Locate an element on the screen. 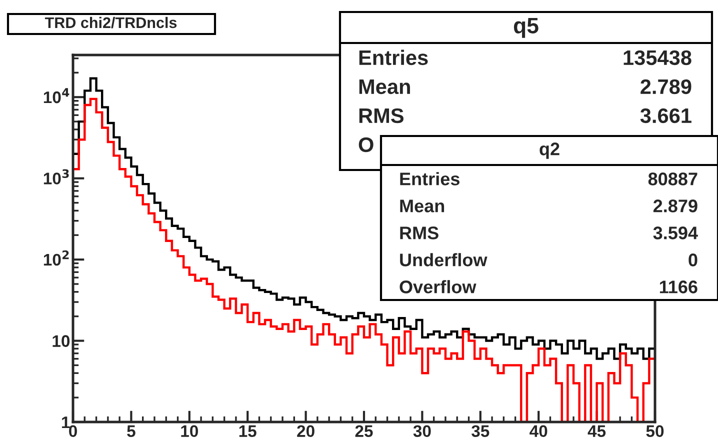 The image size is (718, 443). x-tick-label: 45 is located at coordinates (597, 431).